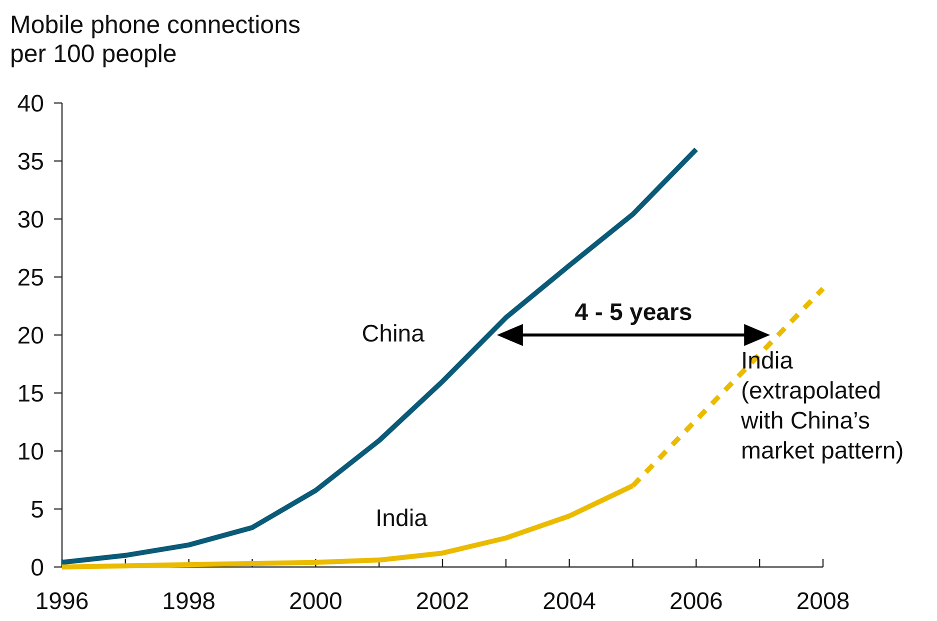 The image size is (937, 621). Describe the element at coordinates (30, 220) in the screenshot. I see `y-tick-label: 30` at that location.